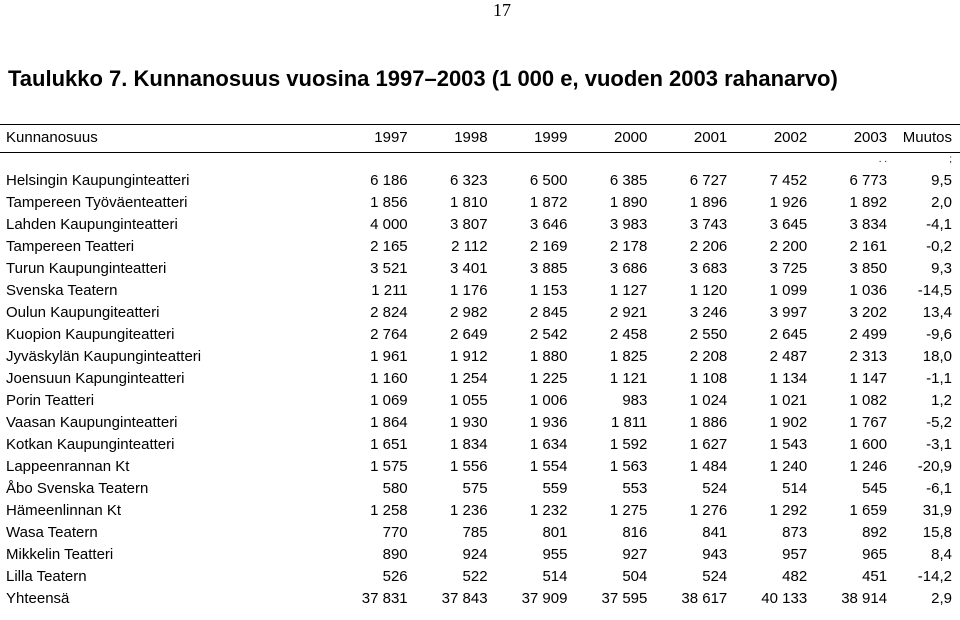 Image resolution: width=960 pixels, height=620 pixels. Describe the element at coordinates (868, 400) in the screenshot. I see `cell-2003: 1 082` at that location.